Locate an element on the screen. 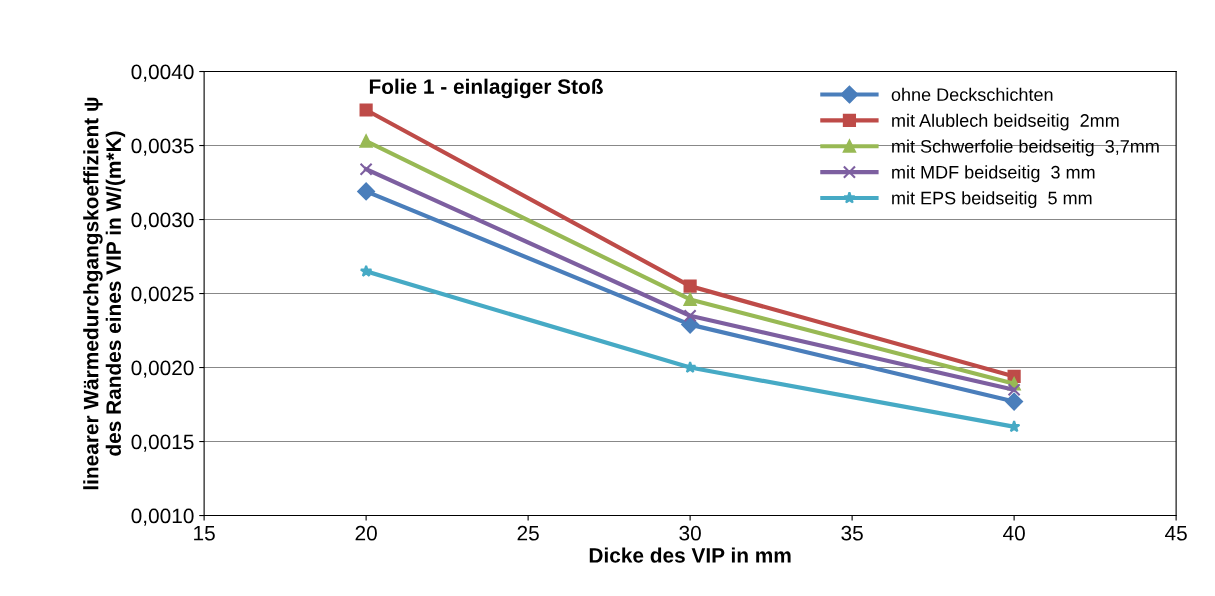  y-tick-label: 0,0020 is located at coordinates (162, 369).